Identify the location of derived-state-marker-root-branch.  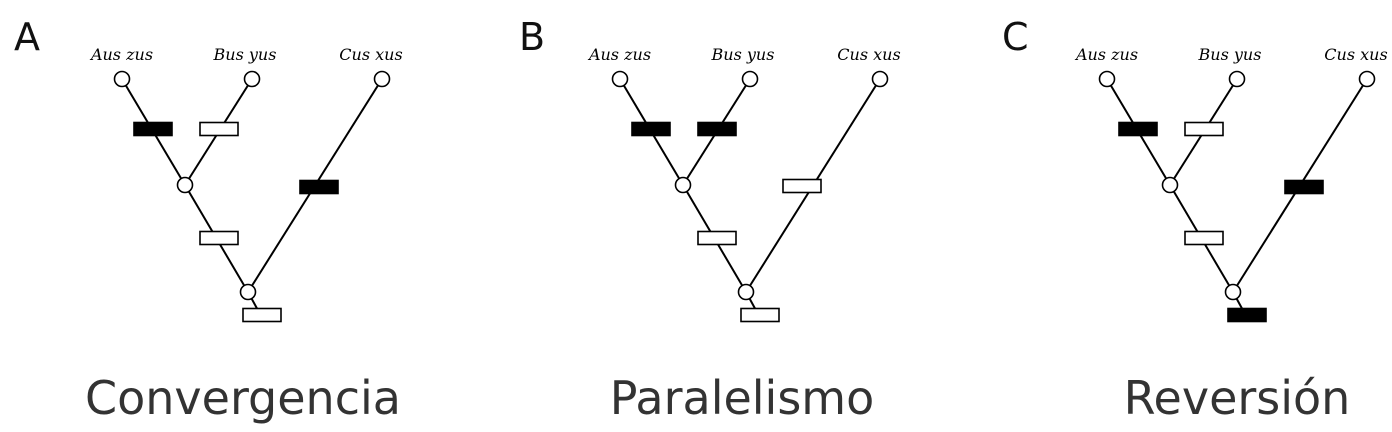
(1247, 315).